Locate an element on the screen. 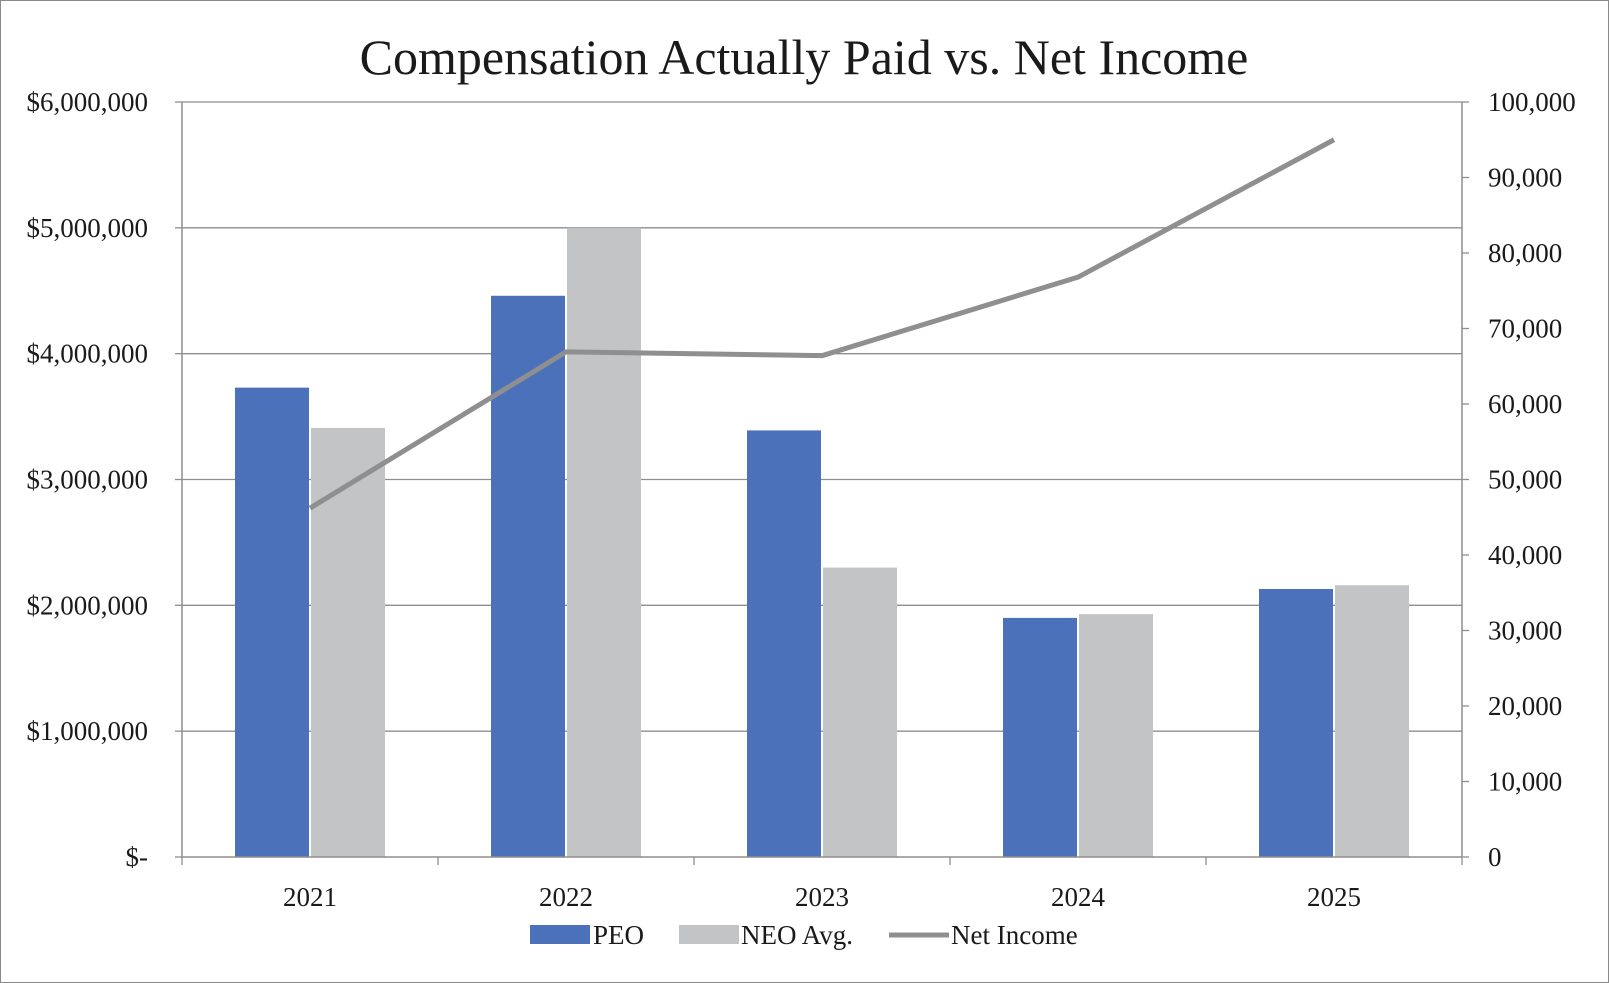 This screenshot has height=983, width=1609. left-tick-label-6: $6,000,000 is located at coordinates (88, 102).